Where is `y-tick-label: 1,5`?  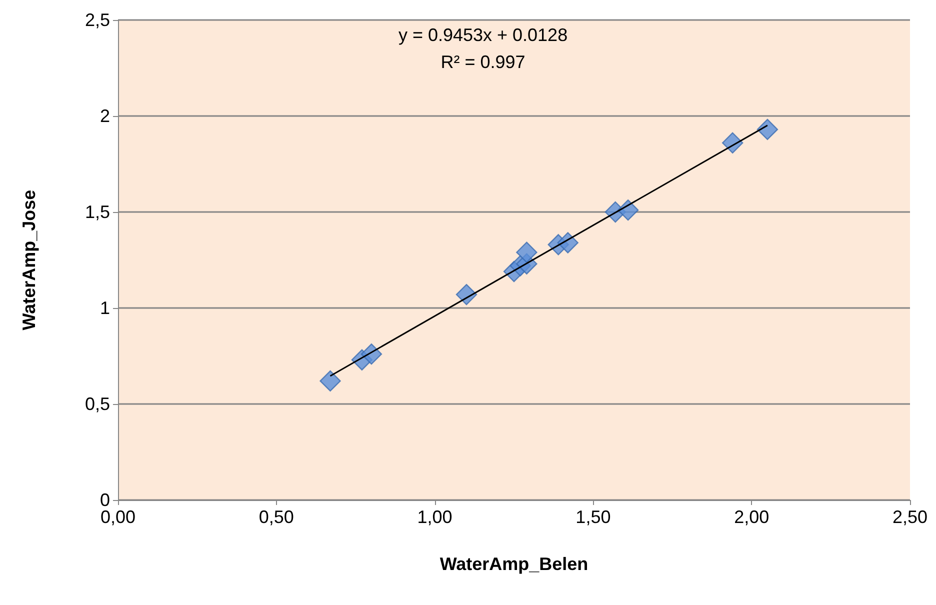 y-tick-label: 1,5 is located at coordinates (97, 212).